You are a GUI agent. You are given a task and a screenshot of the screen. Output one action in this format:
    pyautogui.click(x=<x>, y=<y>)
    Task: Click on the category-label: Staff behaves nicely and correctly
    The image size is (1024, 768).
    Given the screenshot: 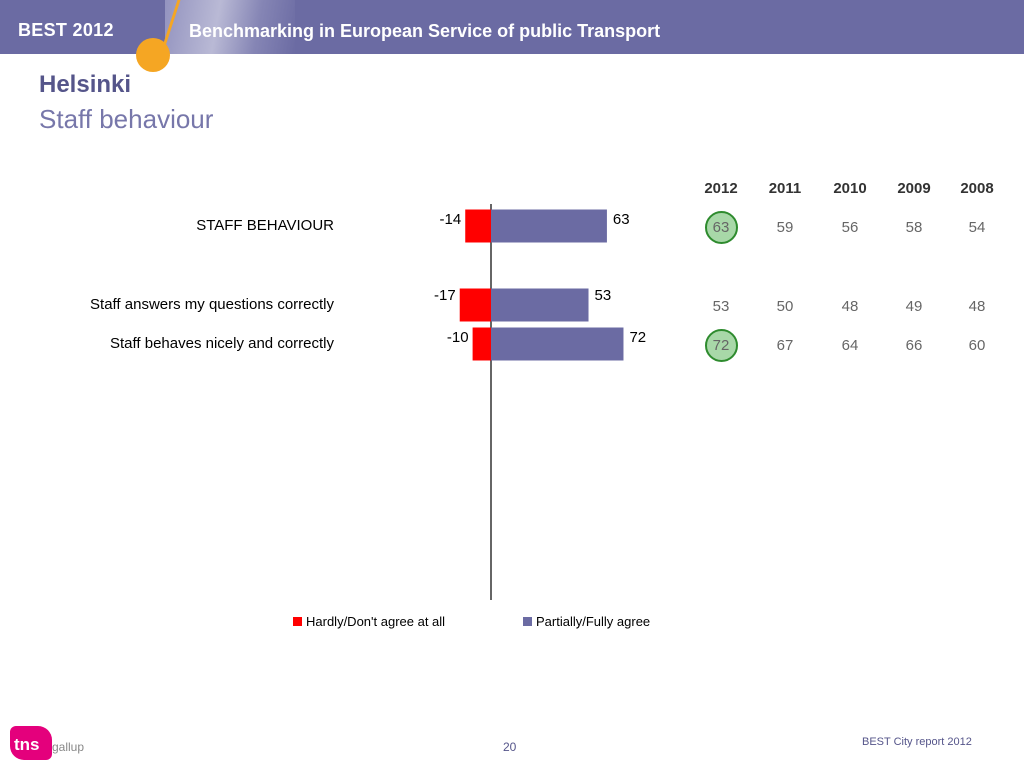 What is the action you would take?
    pyautogui.click(x=221, y=343)
    